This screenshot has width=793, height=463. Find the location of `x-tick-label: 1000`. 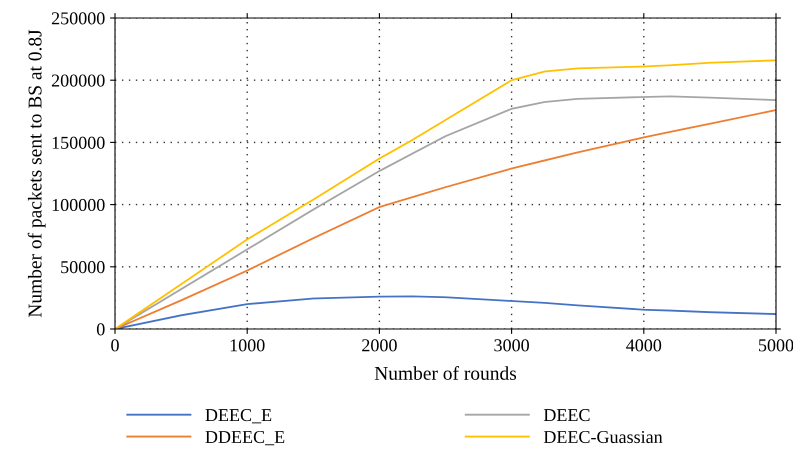

x-tick-label: 1000 is located at coordinates (247, 345).